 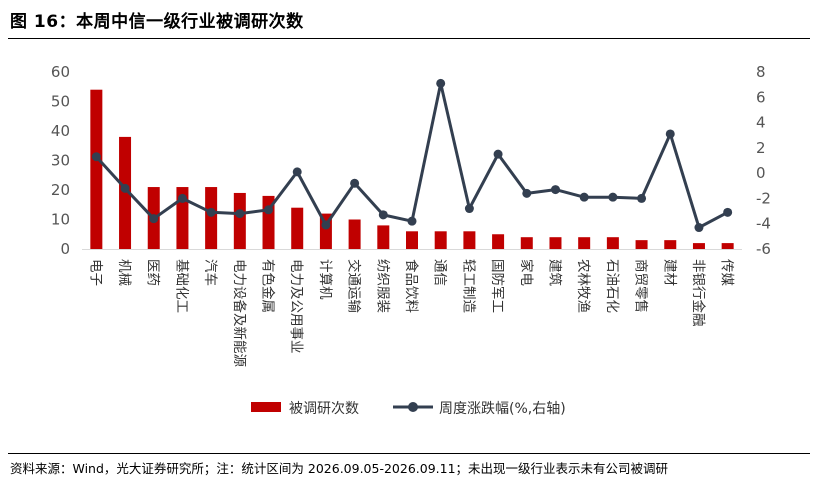 I want to click on category-label: 汽车, so click(x=210, y=272).